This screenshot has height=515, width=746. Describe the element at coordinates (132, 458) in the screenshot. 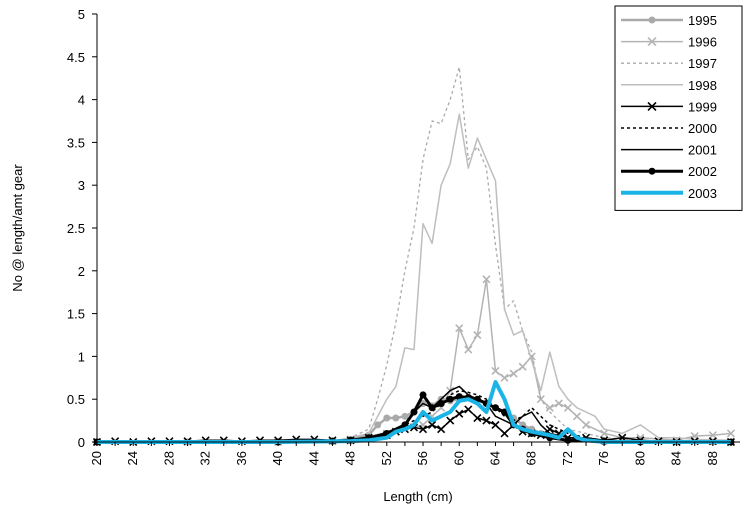

I see `x-tick-label: 24` at that location.